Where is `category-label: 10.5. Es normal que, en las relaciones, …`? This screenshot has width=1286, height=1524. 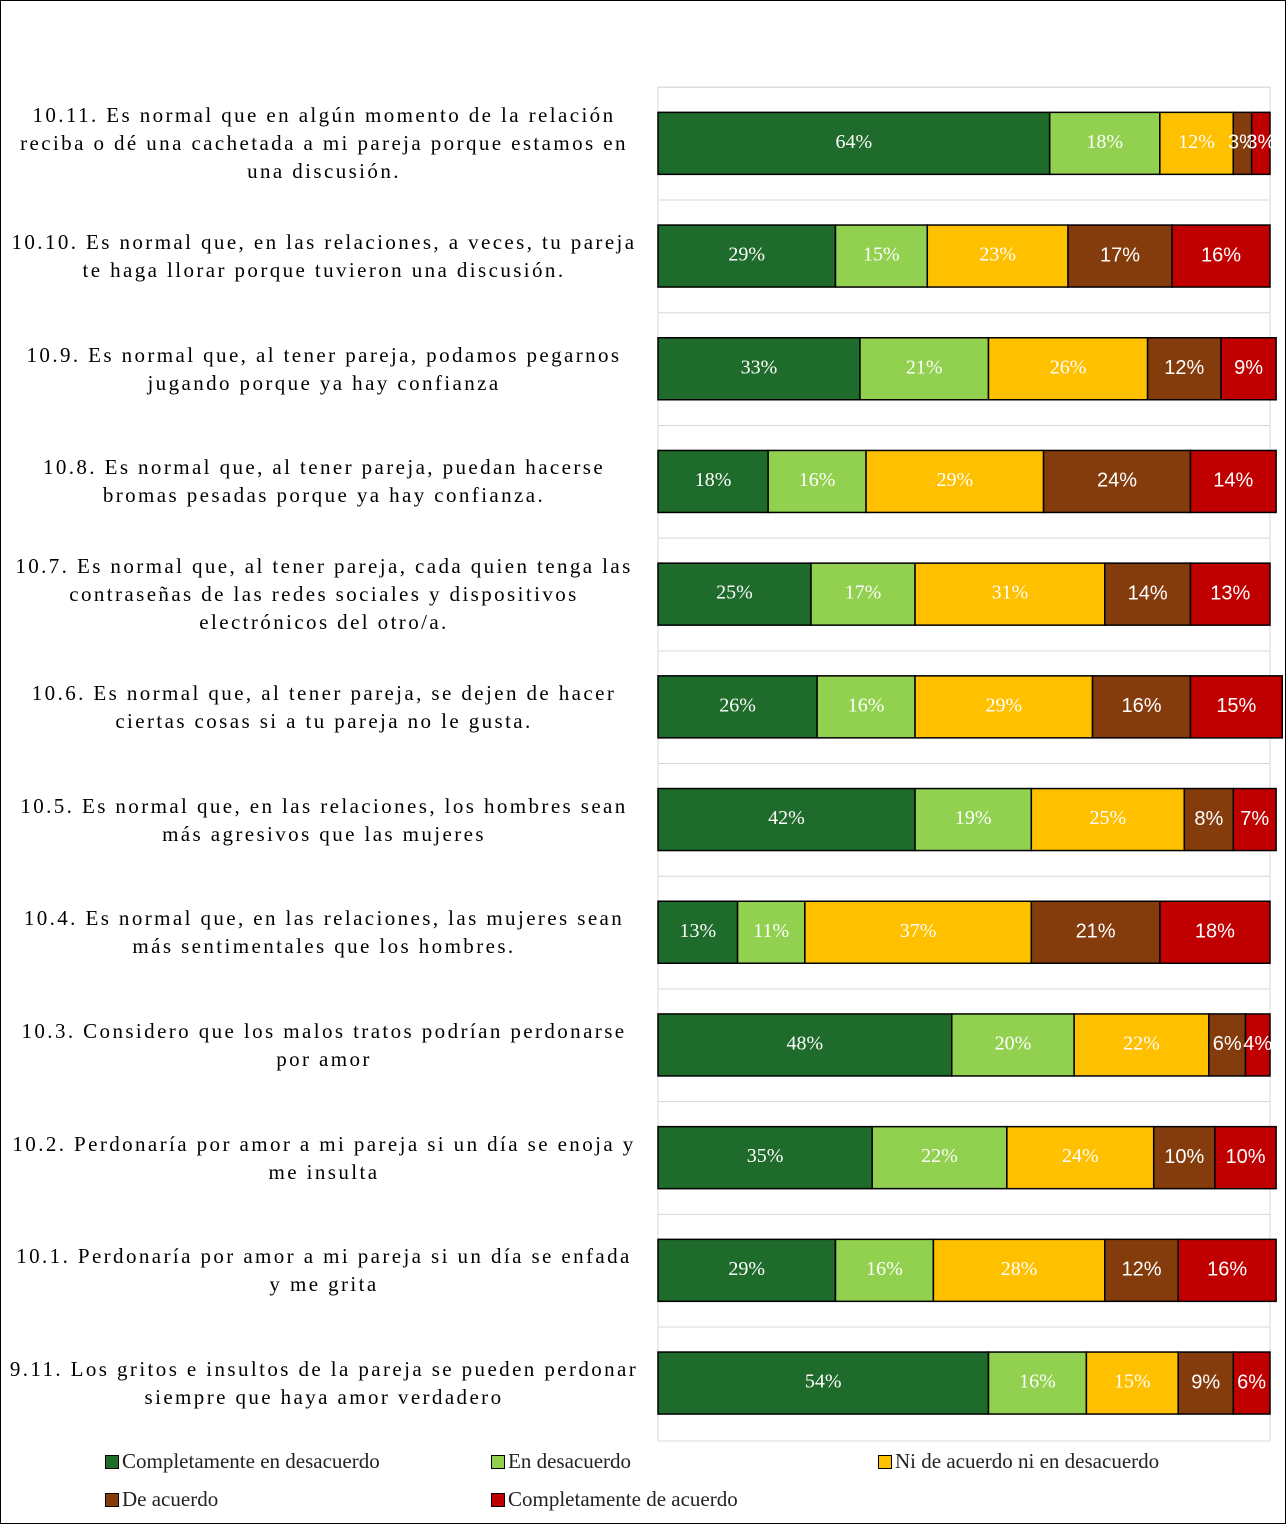 category-label: 10.5. Es normal que, en las relaciones, … is located at coordinates (324, 819).